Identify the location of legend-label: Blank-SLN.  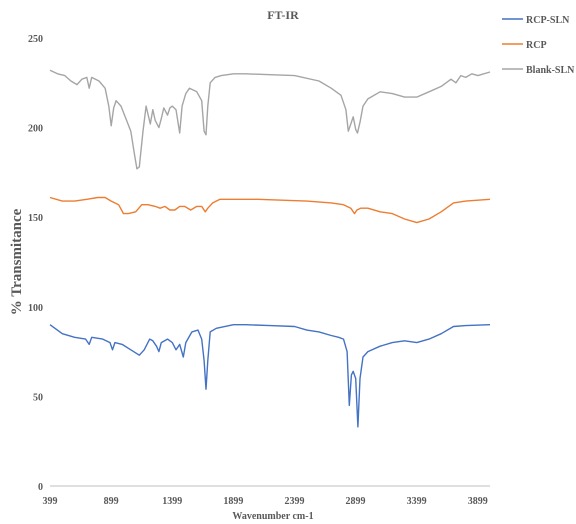
(550, 70).